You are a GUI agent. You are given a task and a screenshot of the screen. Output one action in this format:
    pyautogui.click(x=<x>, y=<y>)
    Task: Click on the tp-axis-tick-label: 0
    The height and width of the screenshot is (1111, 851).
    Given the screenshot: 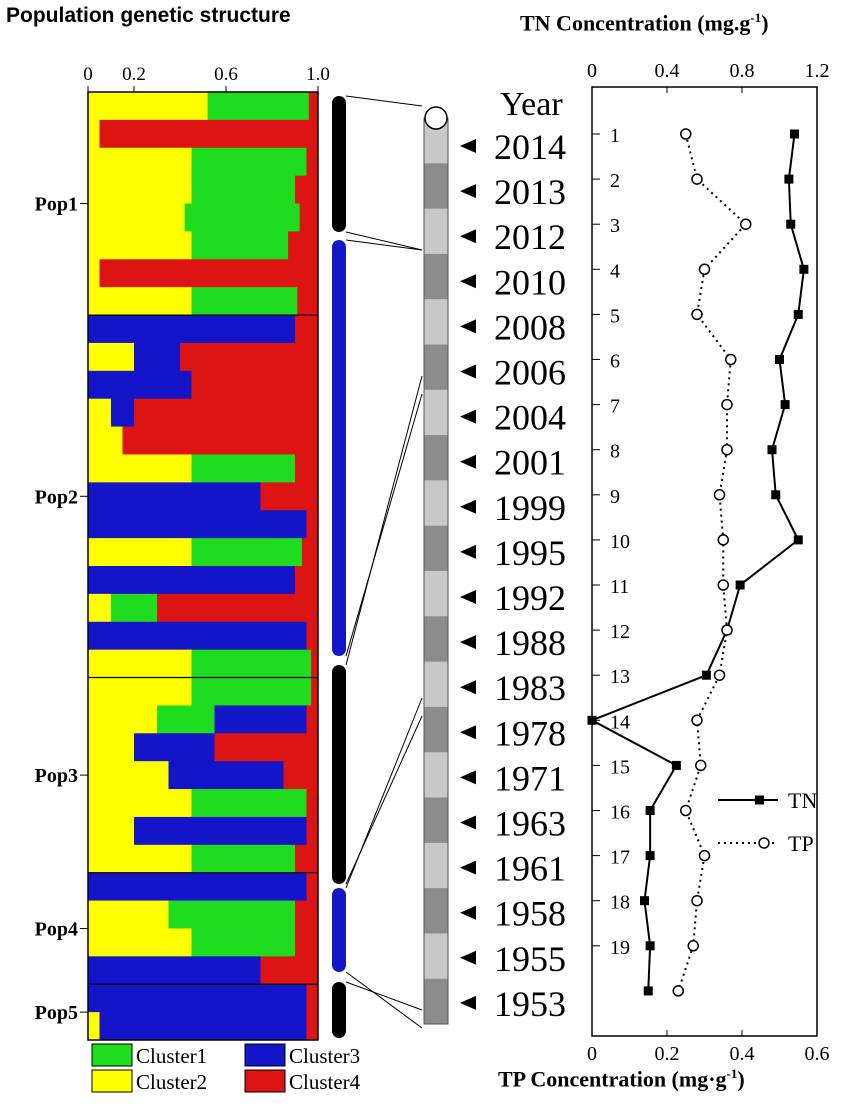 What is the action you would take?
    pyautogui.click(x=592, y=1054)
    